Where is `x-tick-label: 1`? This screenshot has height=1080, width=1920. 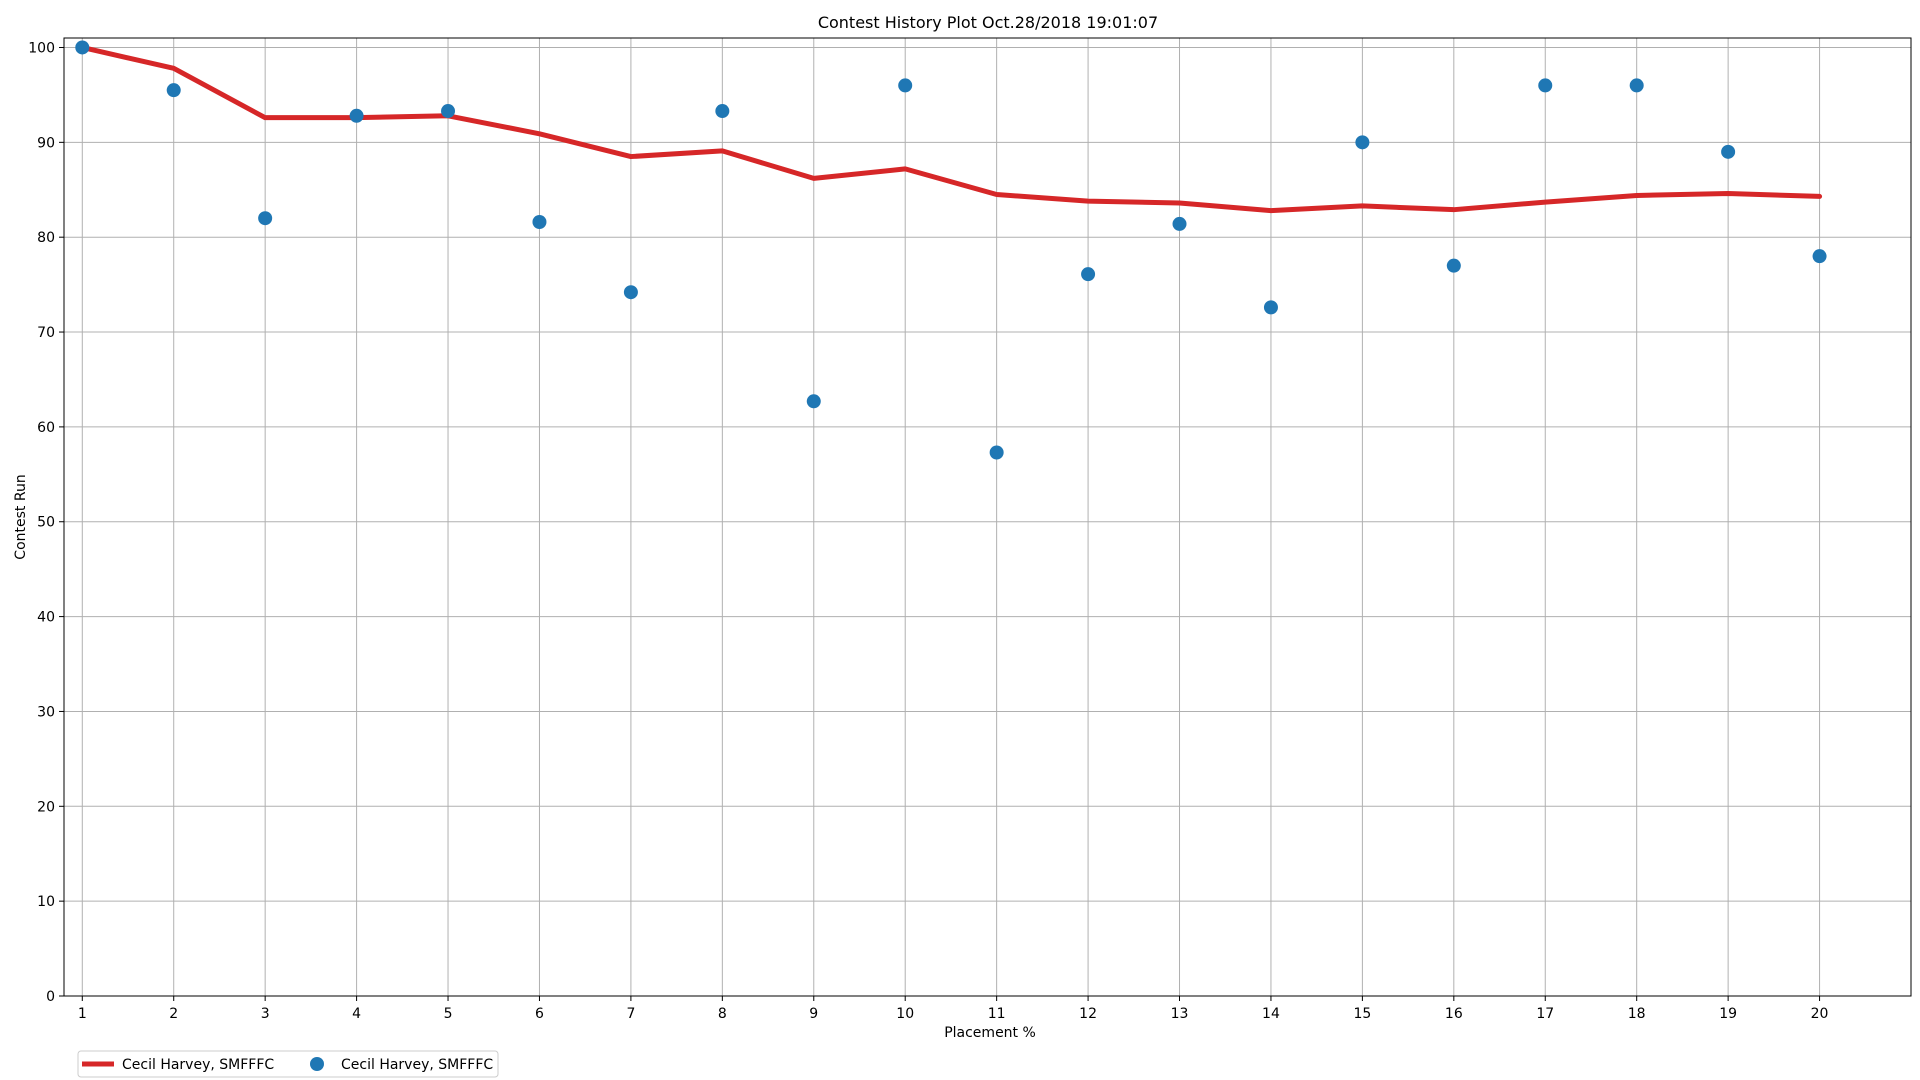
x-tick-label: 1 is located at coordinates (82, 1014).